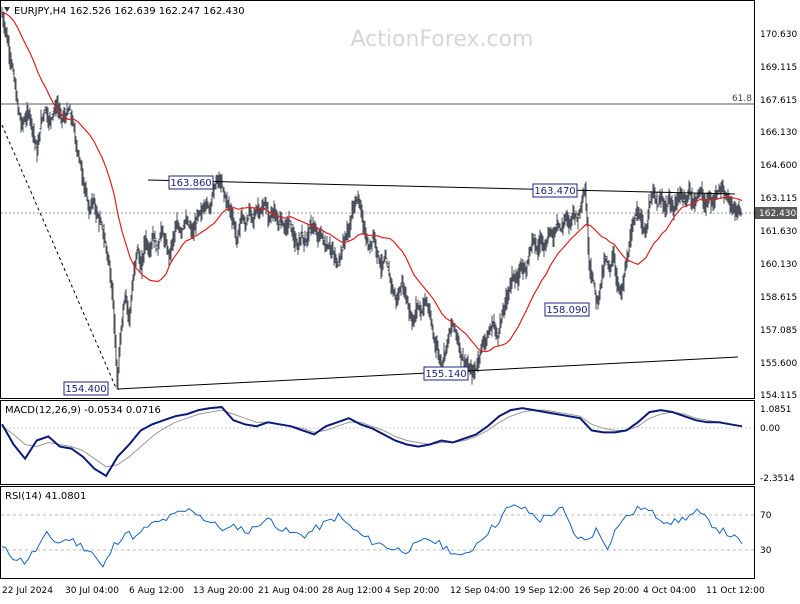  Describe the element at coordinates (288, 591) in the screenshot. I see `time-tick: 21 Aug 04:00` at that location.